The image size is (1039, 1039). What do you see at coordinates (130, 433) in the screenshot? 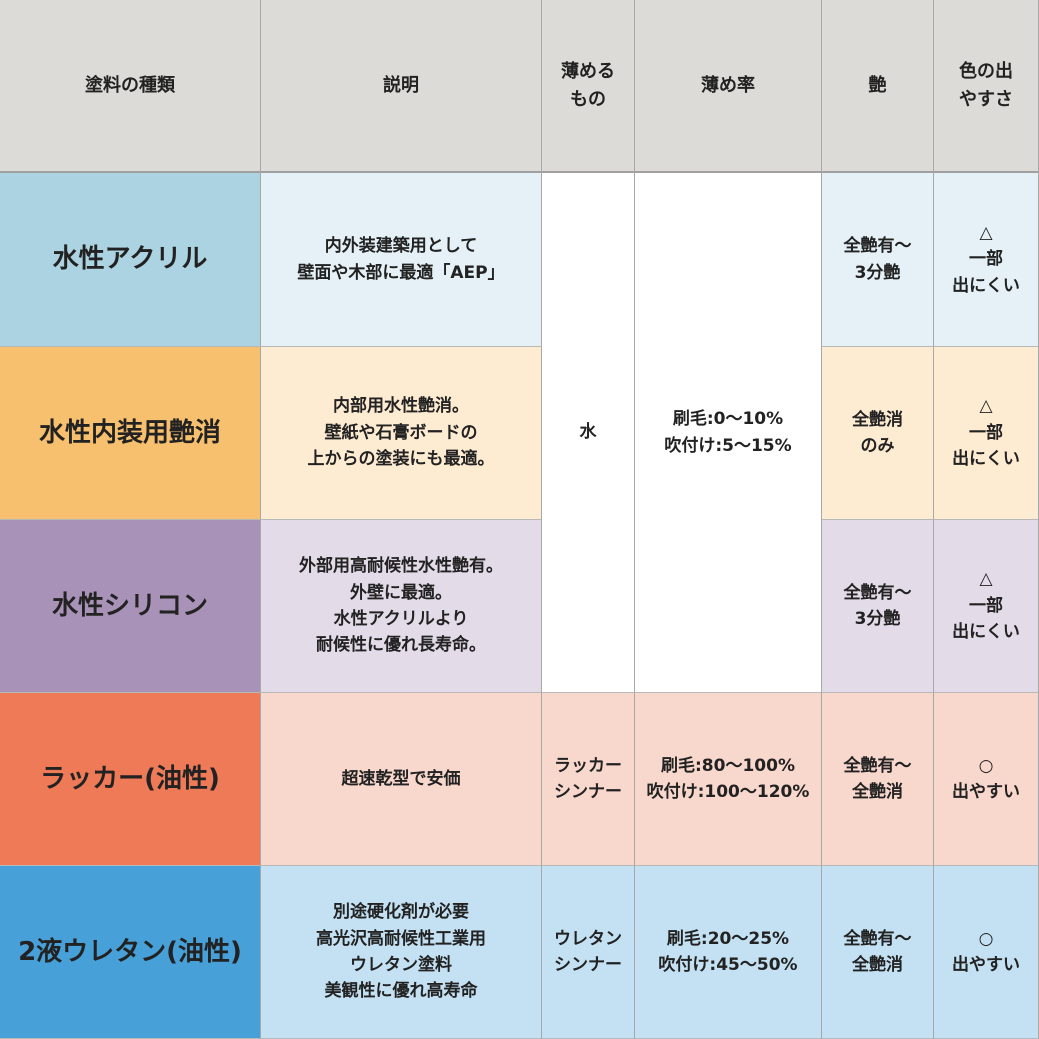
I see `paint-name: 水性内装用艶消` at bounding box center [130, 433].